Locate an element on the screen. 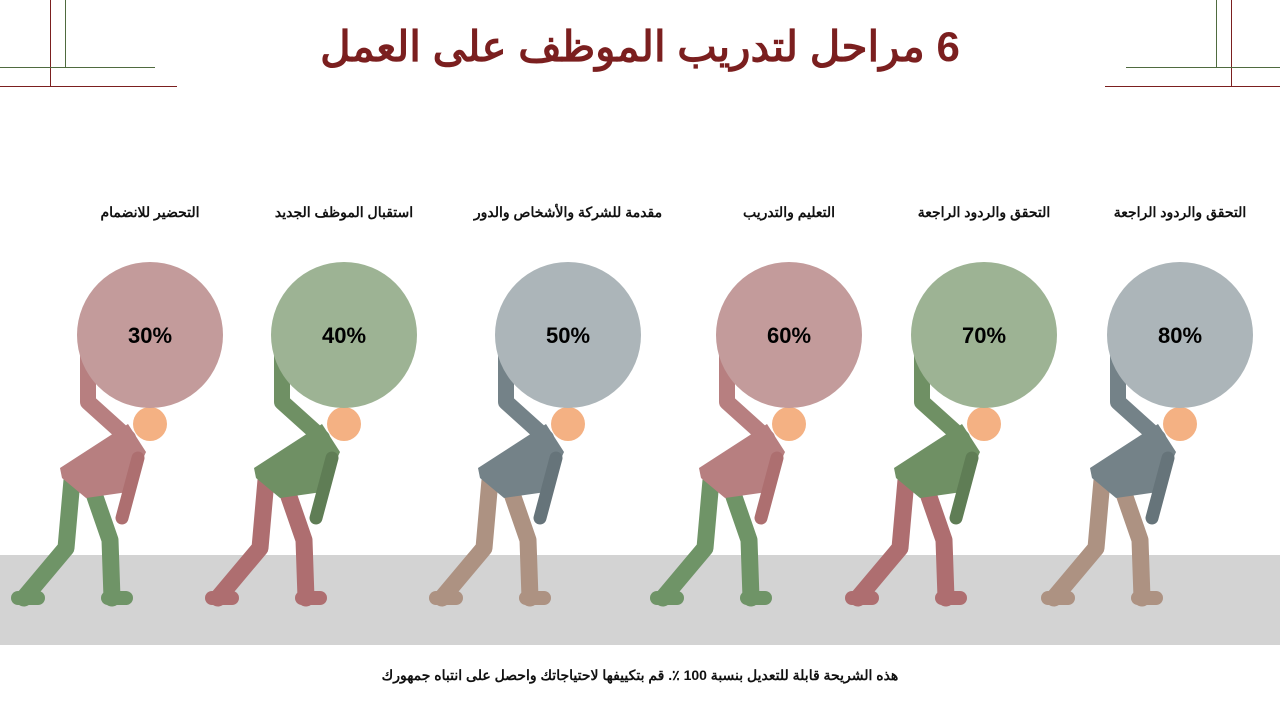 The image size is (1280, 720). page-title: 6 مراحل لتدريب الموظف على العمل is located at coordinates (640, 46).